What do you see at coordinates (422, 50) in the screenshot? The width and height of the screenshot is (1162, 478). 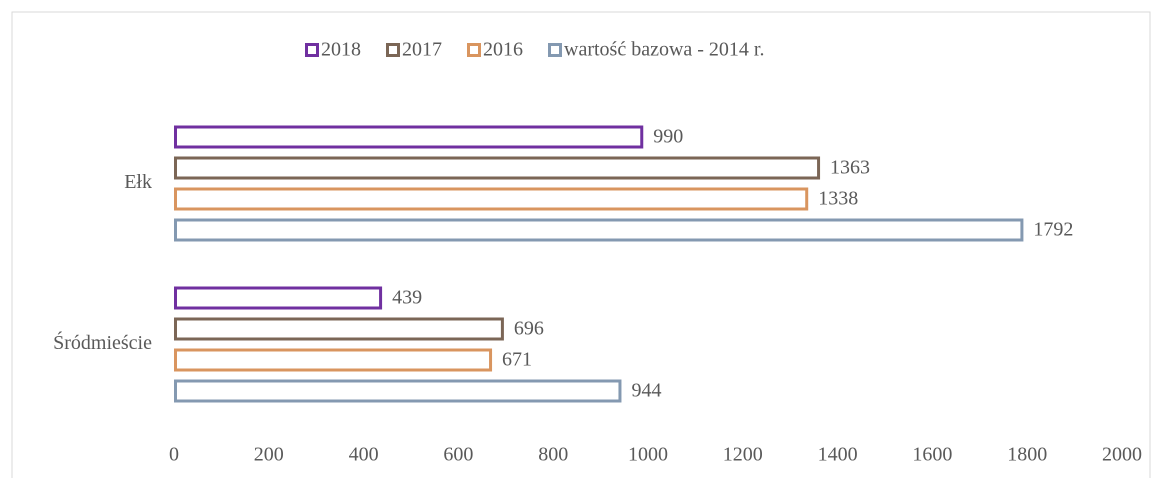 I see `legend-label: 2017` at bounding box center [422, 50].